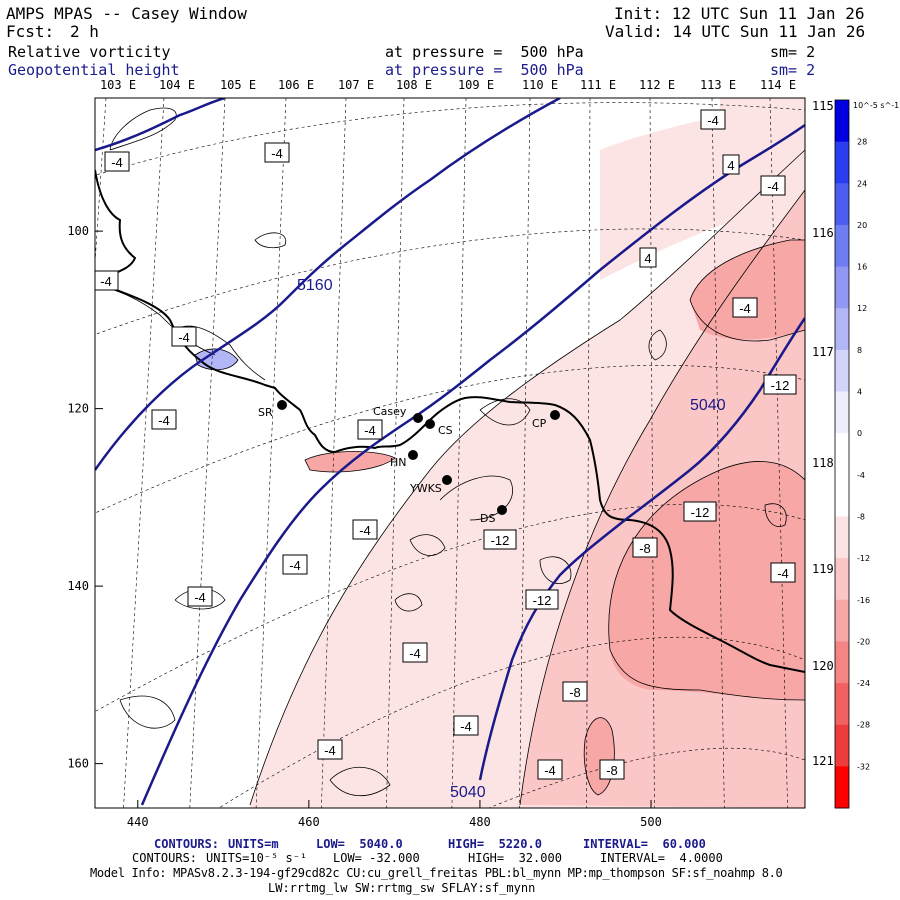 This screenshot has width=900, height=900. What do you see at coordinates (644, 844) in the screenshot?
I see `footer-contours1-interval: INTERVAL= 60.000` at bounding box center [644, 844].